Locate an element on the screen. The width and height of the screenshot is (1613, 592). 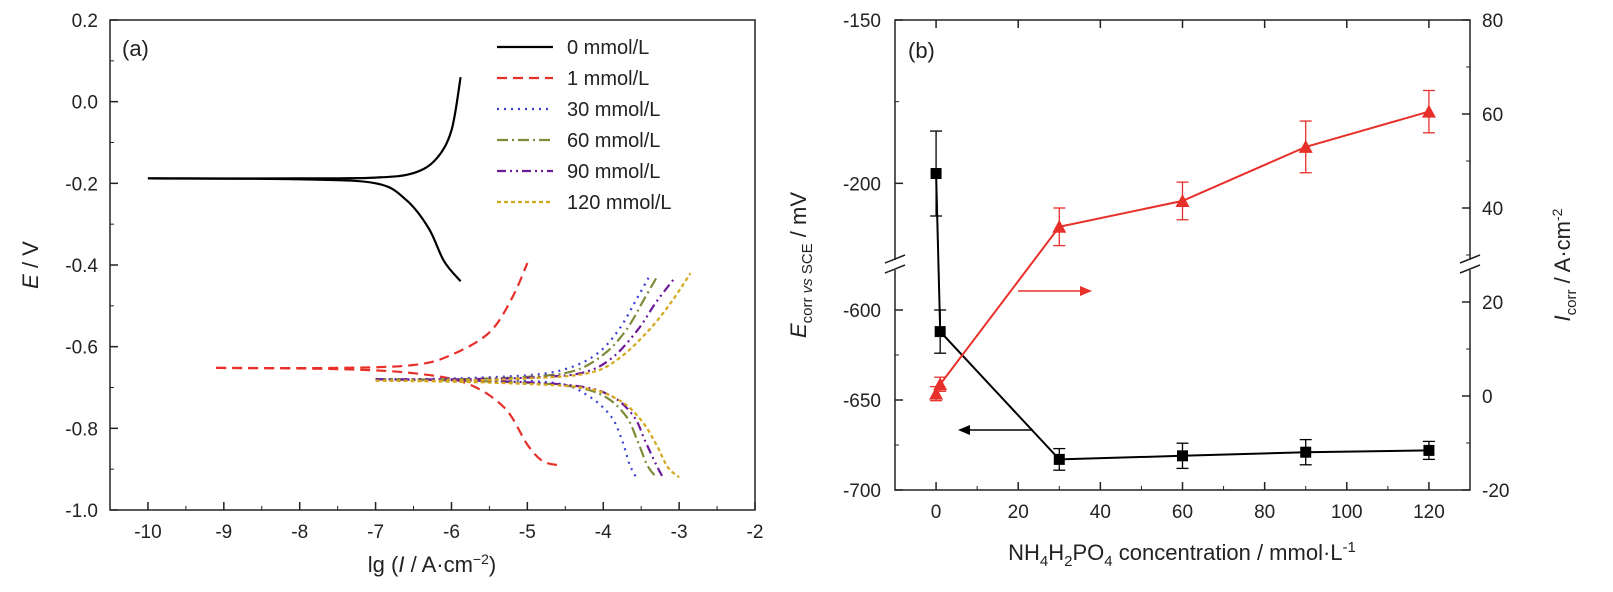
x-tick-label: 0 is located at coordinates (936, 512).